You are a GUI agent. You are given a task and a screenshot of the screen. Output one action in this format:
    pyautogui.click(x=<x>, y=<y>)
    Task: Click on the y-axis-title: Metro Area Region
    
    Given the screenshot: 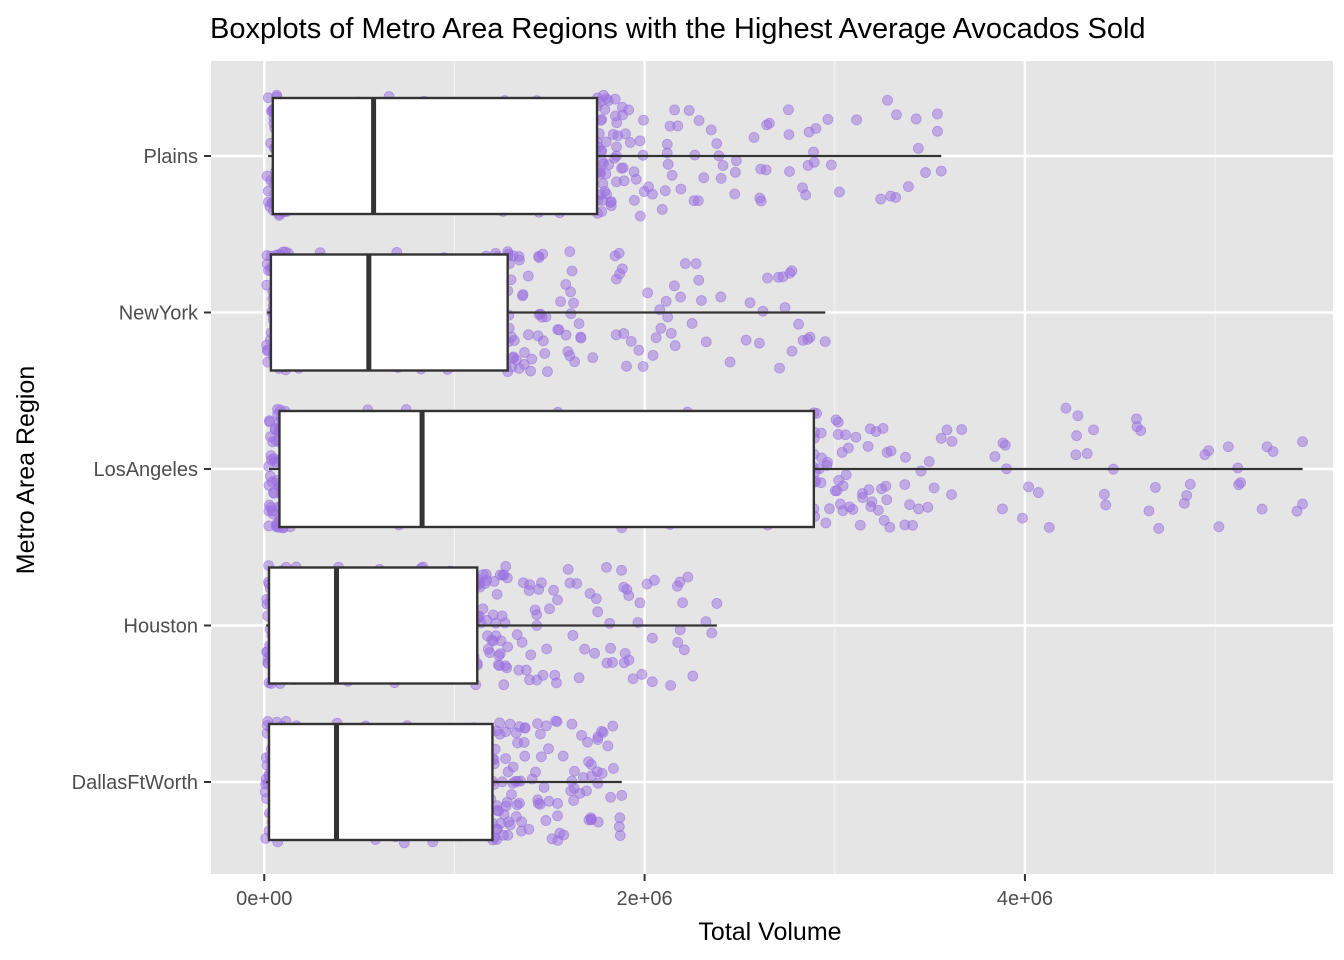 What is the action you would take?
    pyautogui.click(x=26, y=470)
    